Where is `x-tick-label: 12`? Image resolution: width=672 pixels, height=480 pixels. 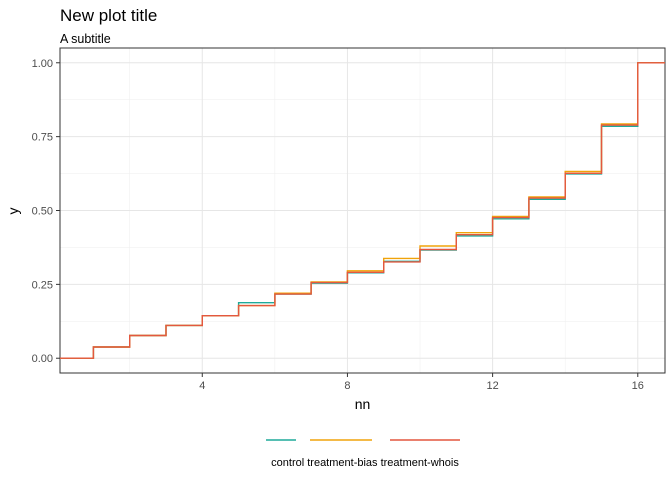 x-tick-label: 12 is located at coordinates (492, 386).